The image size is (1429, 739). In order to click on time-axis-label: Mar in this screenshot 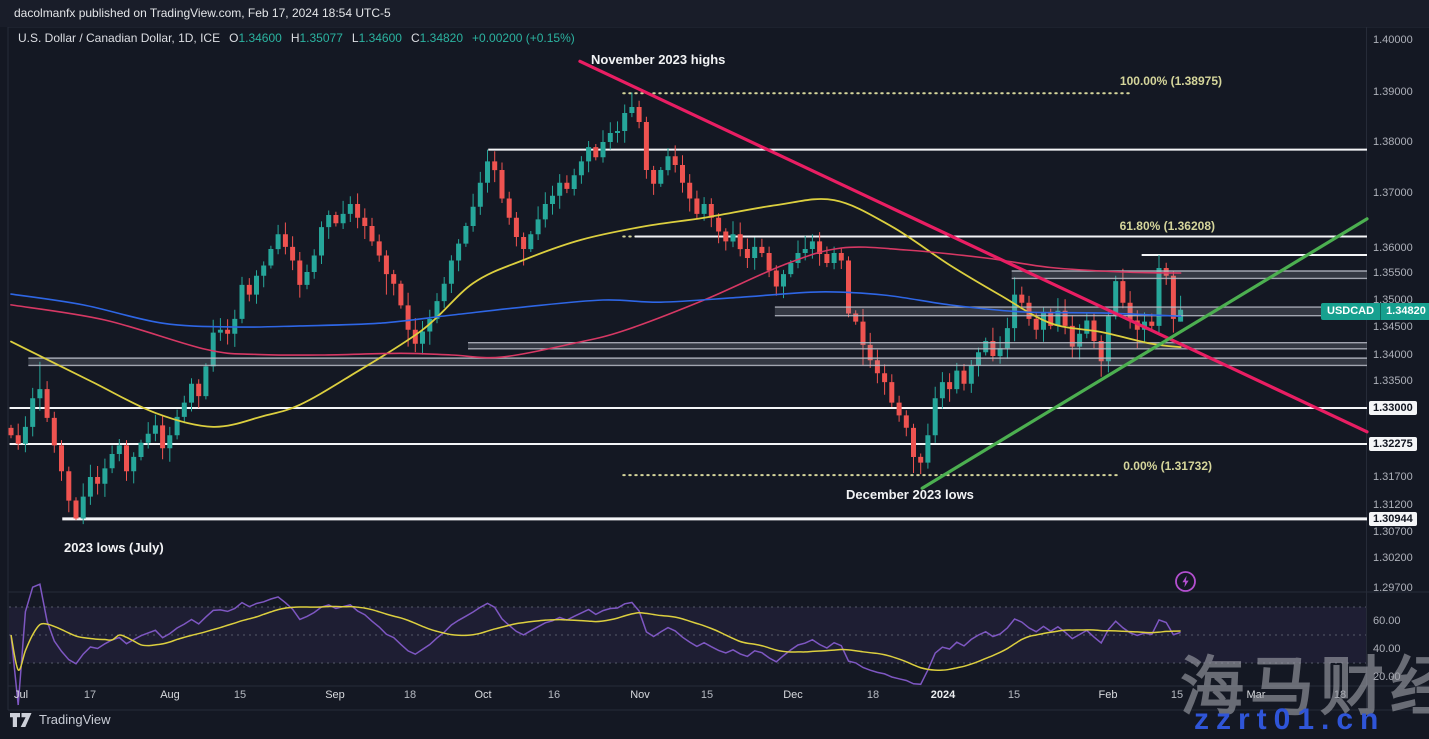, I will do `click(1256, 695)`.